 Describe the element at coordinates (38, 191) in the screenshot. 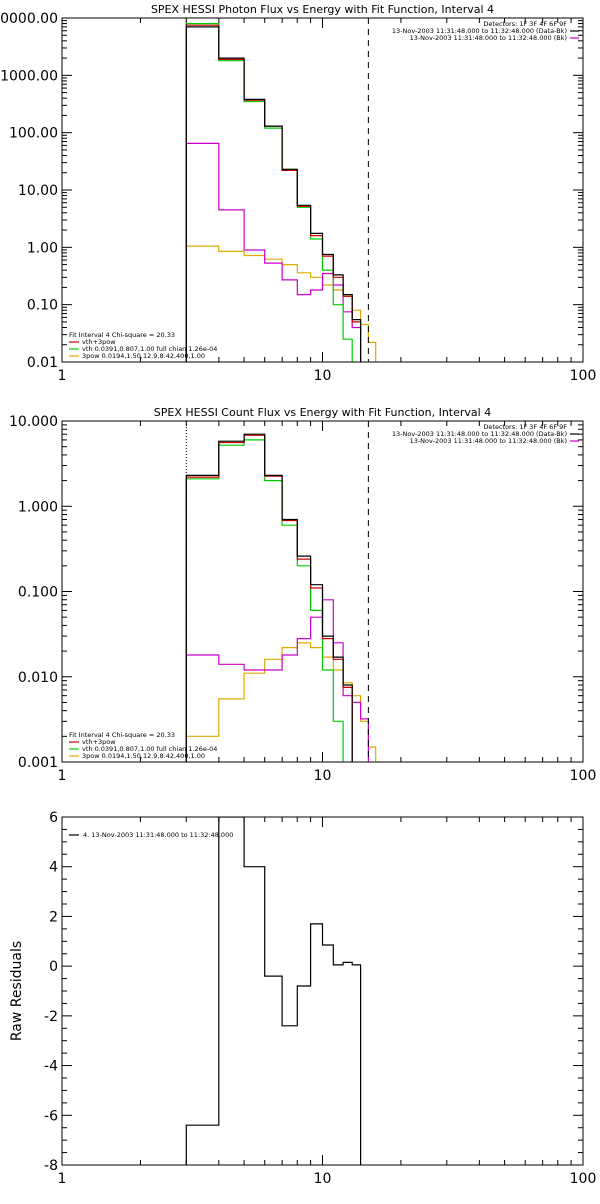

I see `y-tick-label: 10.00` at that location.